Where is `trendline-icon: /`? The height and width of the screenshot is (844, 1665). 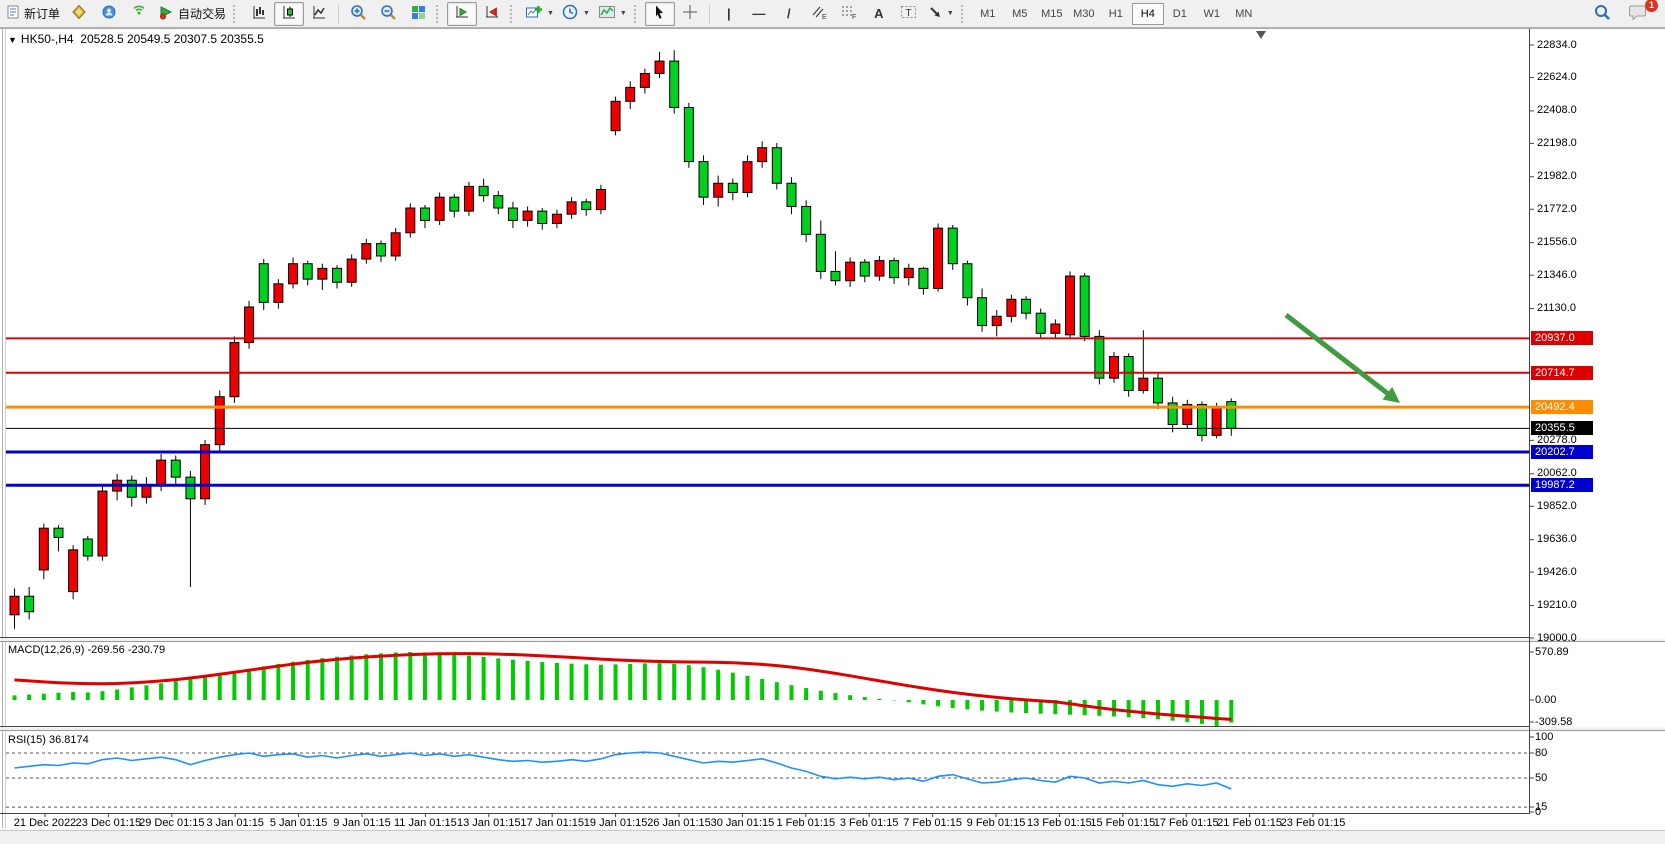 trendline-icon: / is located at coordinates (789, 13).